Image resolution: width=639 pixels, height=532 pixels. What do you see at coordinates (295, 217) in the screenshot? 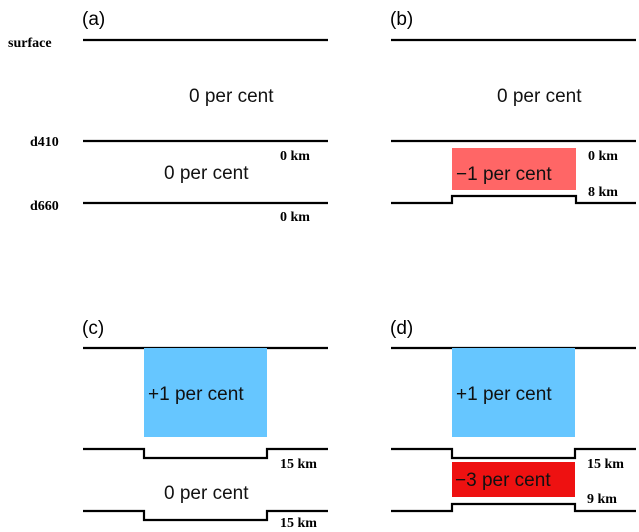
I see `panel-a-d660-deflection: 0 km` at bounding box center [295, 217].